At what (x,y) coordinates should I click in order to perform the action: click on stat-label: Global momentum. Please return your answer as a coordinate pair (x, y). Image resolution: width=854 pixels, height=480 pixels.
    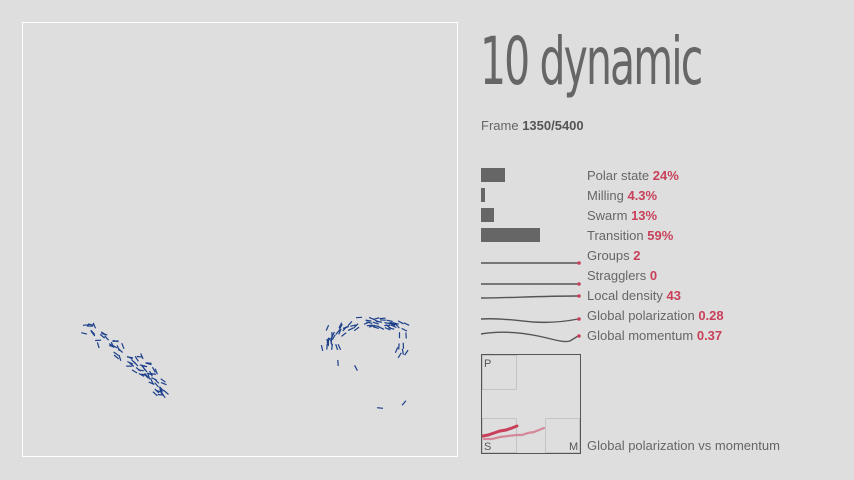
    Looking at the image, I should click on (640, 335).